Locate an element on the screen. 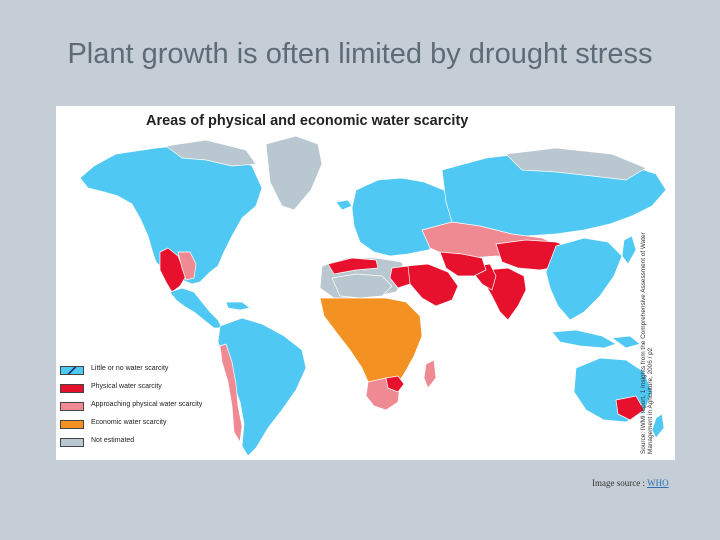  legend-swatch-economic is located at coordinates (72, 424).